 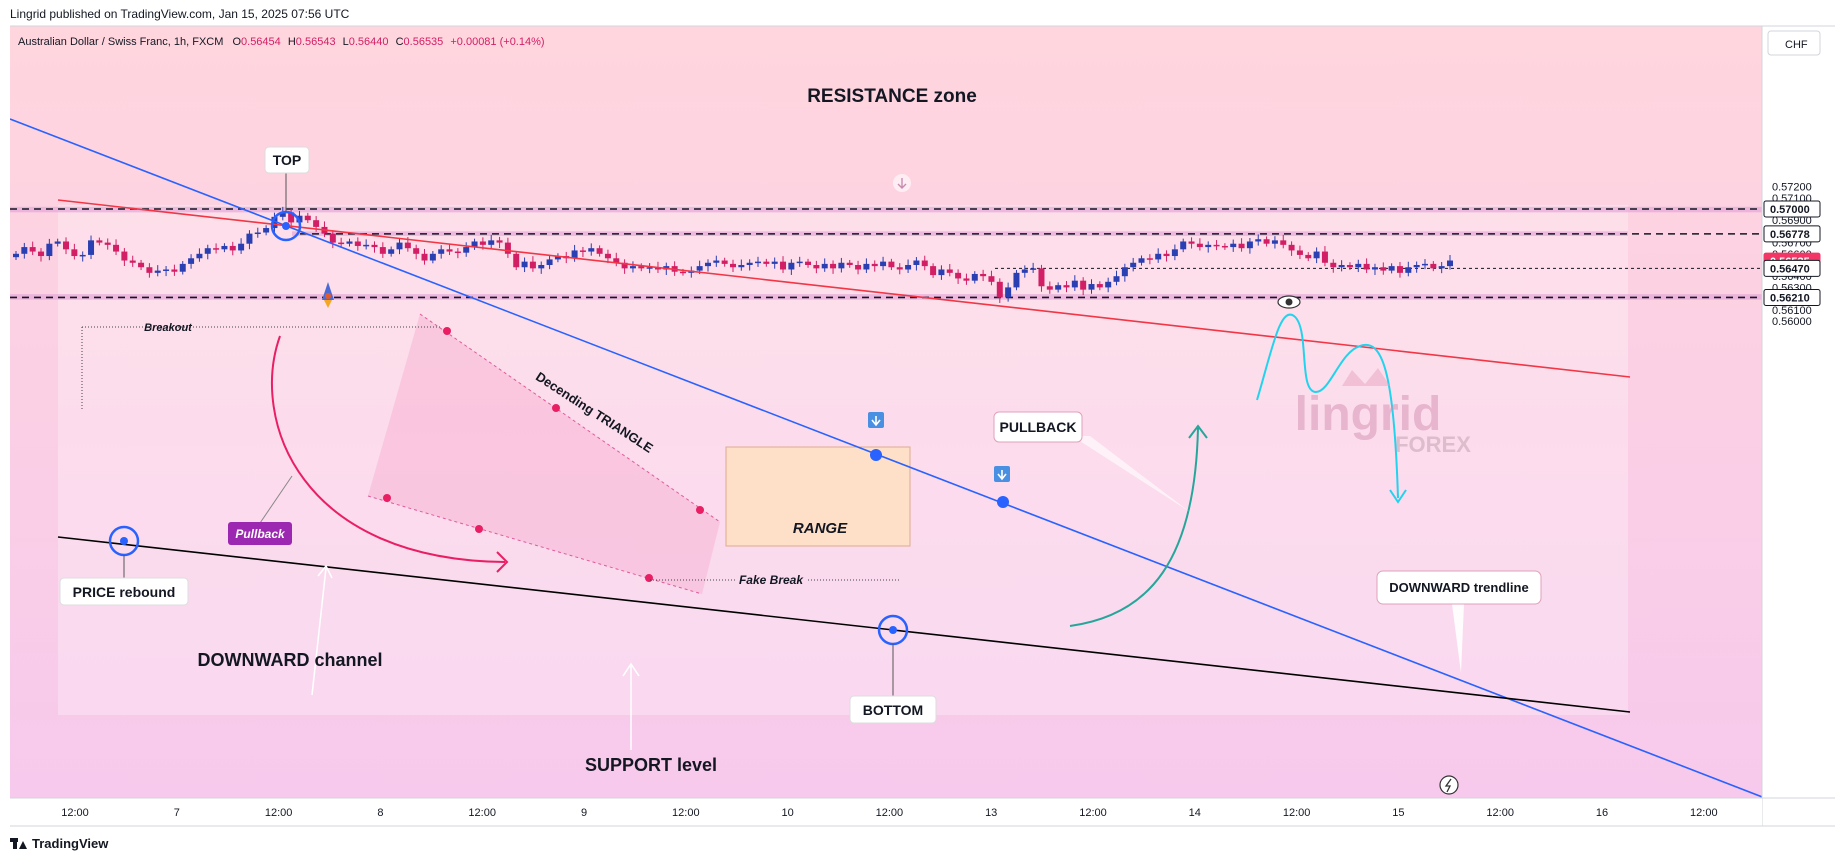 What do you see at coordinates (380, 813) in the screenshot?
I see `time-tick-label: 8` at bounding box center [380, 813].